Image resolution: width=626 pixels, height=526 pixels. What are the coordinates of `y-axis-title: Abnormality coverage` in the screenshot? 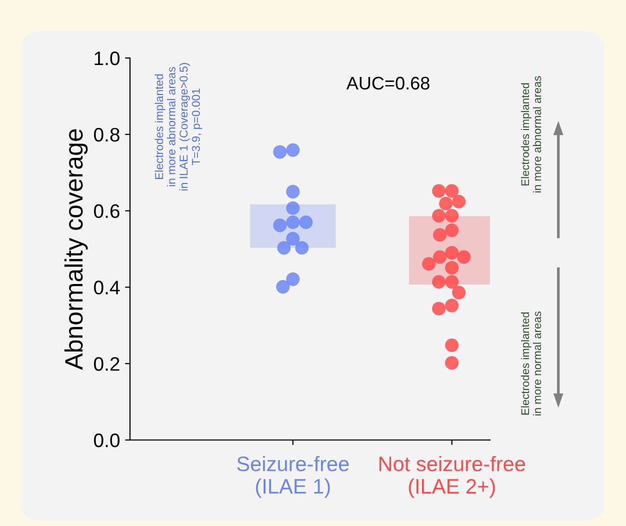 It's located at (76, 249).